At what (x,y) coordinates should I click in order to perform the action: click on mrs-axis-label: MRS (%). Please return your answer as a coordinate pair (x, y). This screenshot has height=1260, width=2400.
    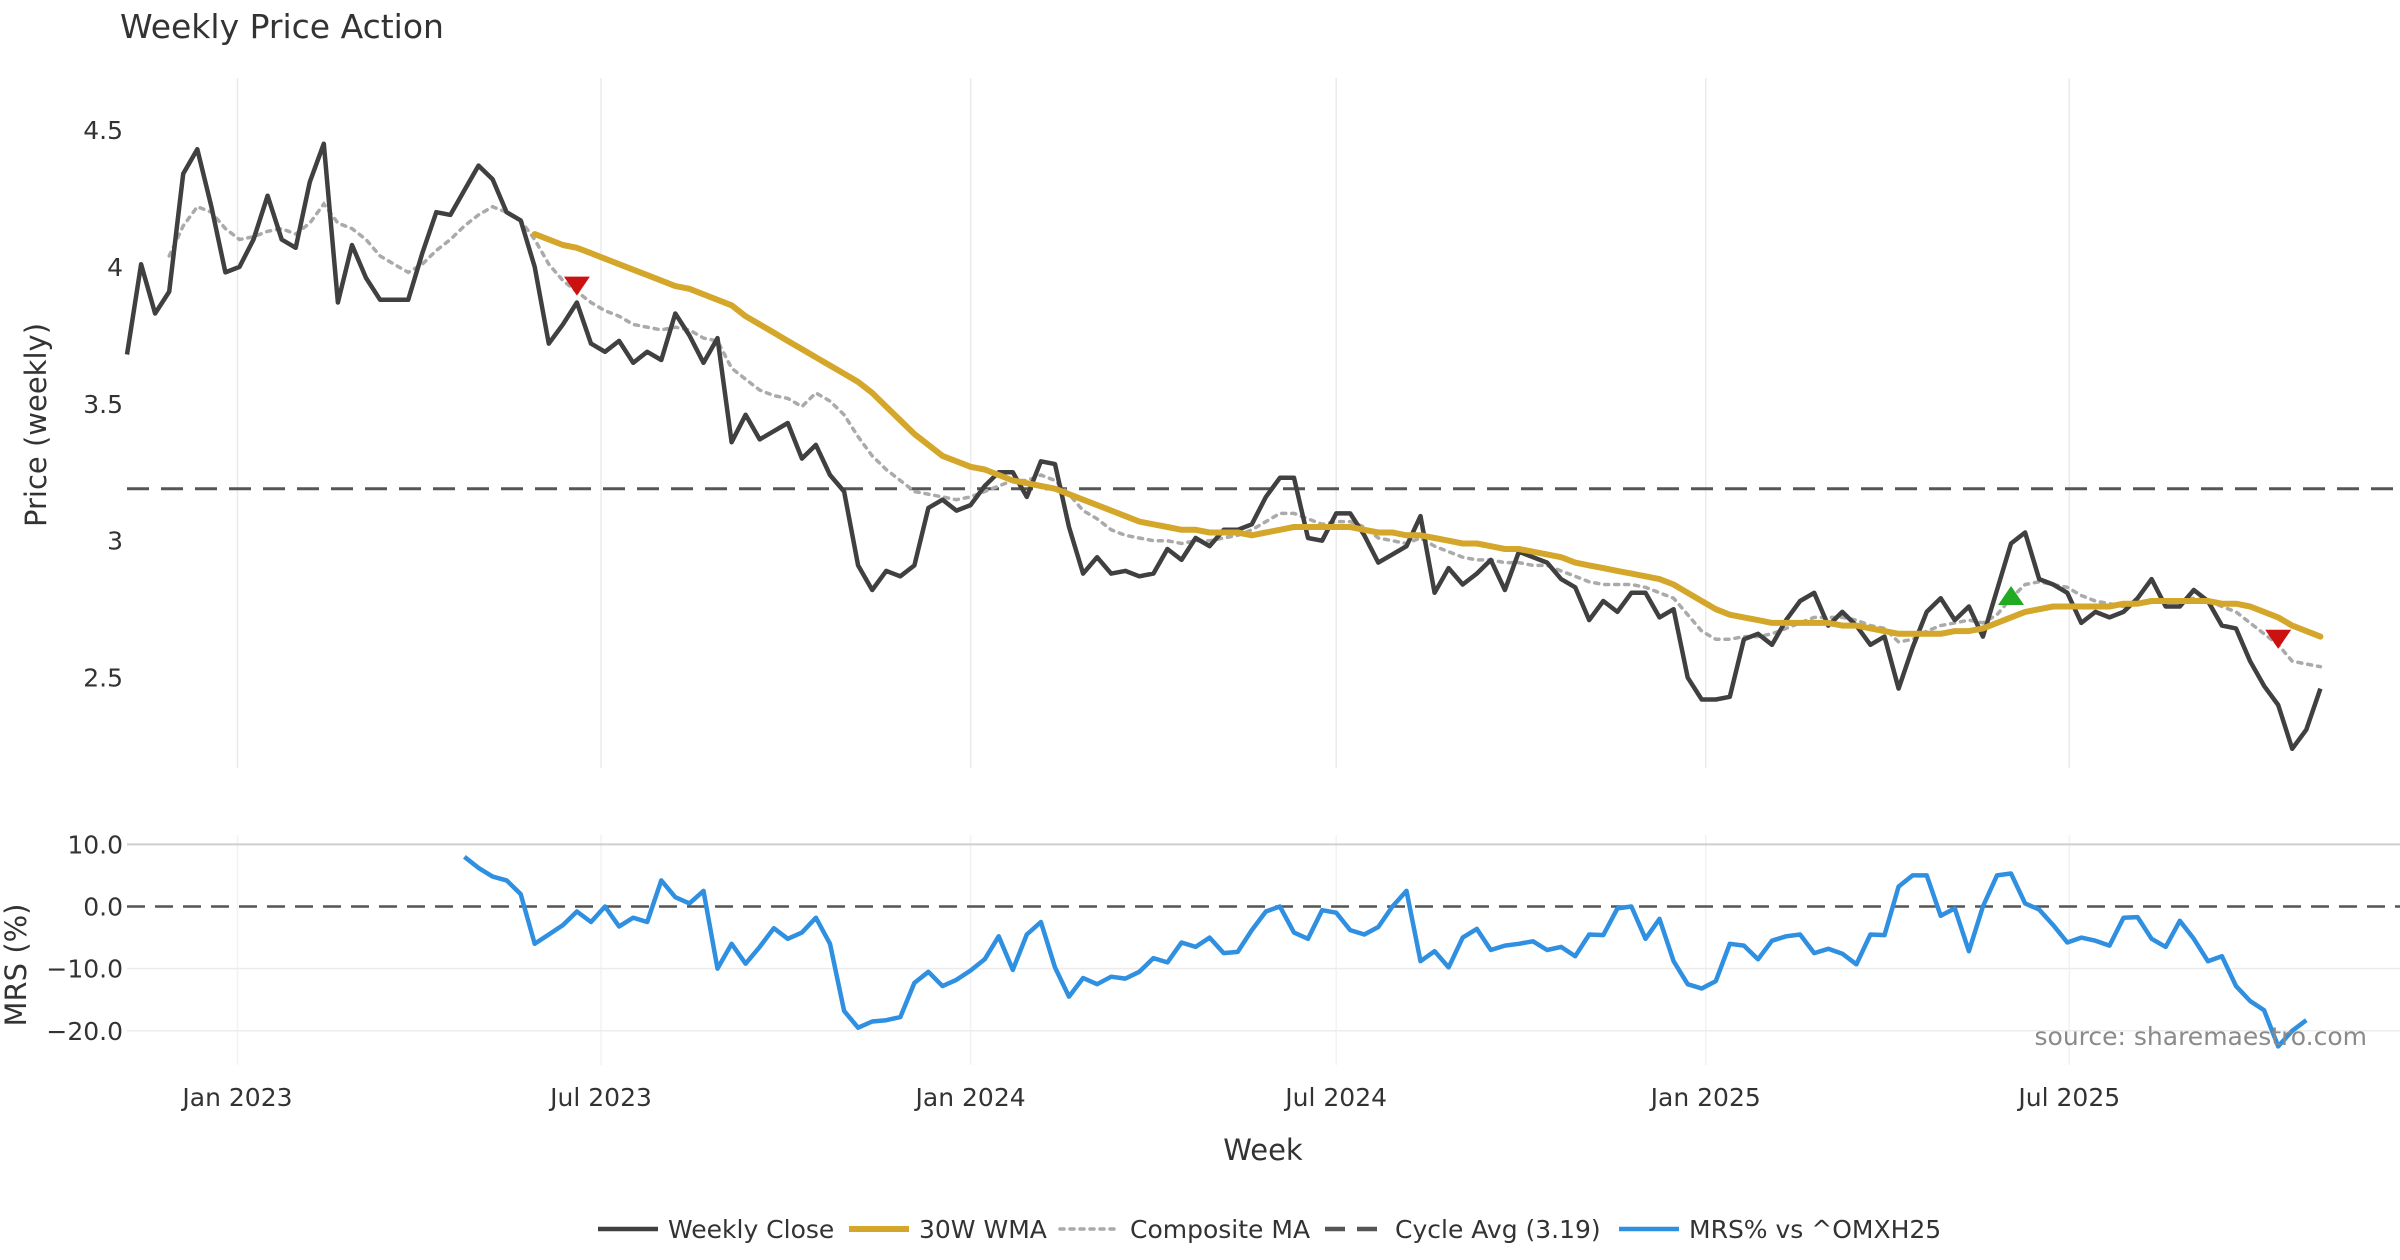
    Looking at the image, I should click on (16, 965).